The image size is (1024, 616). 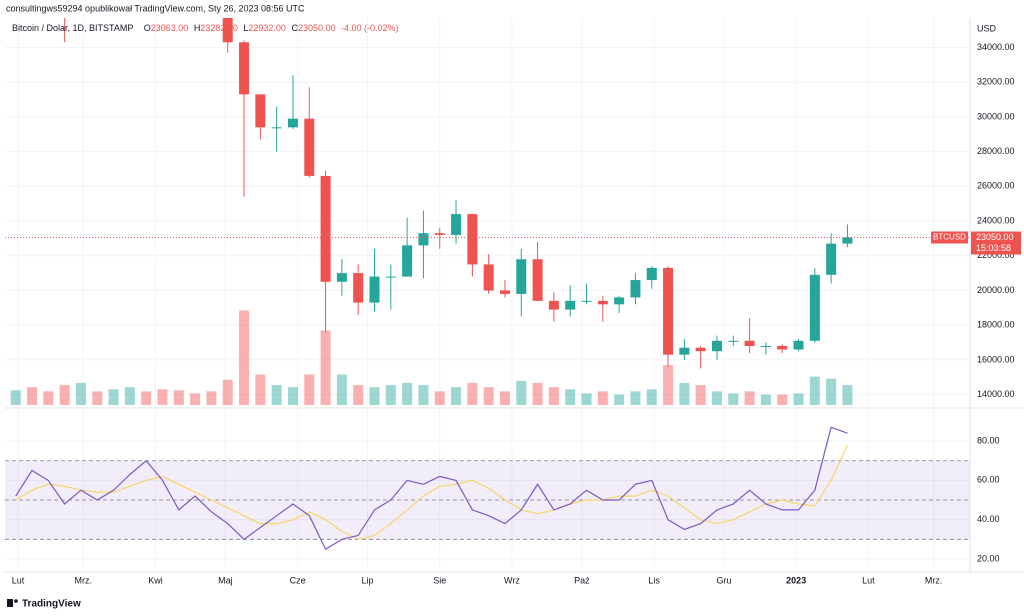 What do you see at coordinates (197, 28) in the screenshot?
I see `legend-key: H` at bounding box center [197, 28].